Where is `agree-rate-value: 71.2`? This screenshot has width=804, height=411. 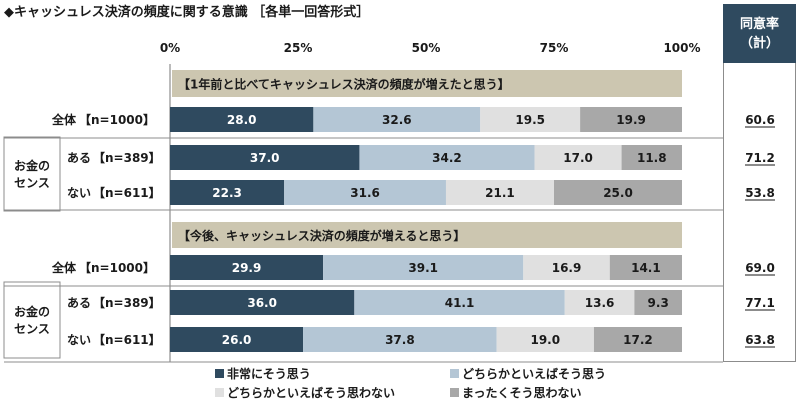
agree-rate-value: 71.2 is located at coordinates (760, 158).